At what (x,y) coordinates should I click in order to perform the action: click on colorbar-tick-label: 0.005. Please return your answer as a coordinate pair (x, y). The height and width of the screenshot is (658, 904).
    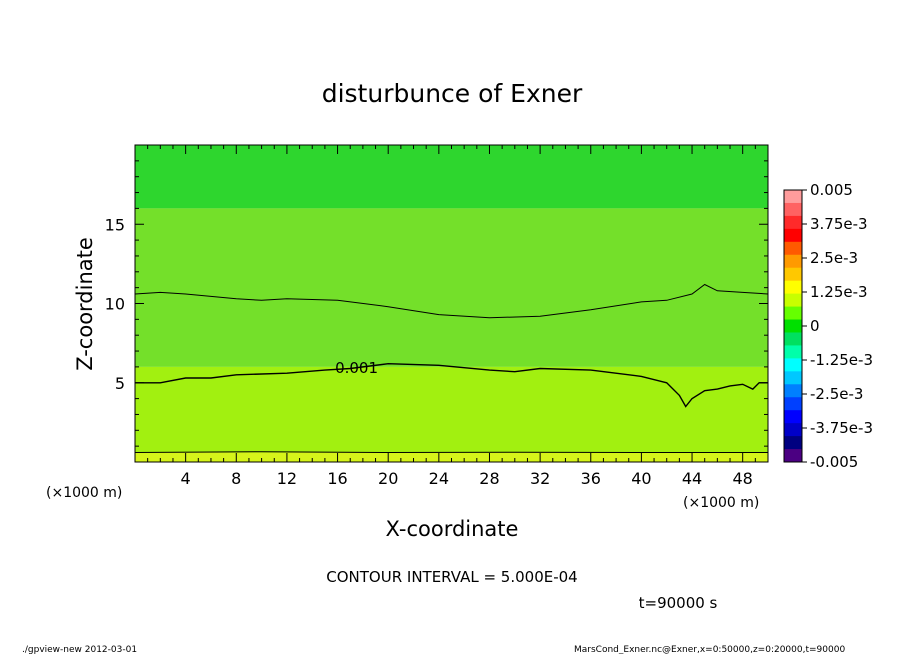
    Looking at the image, I should click on (831, 190).